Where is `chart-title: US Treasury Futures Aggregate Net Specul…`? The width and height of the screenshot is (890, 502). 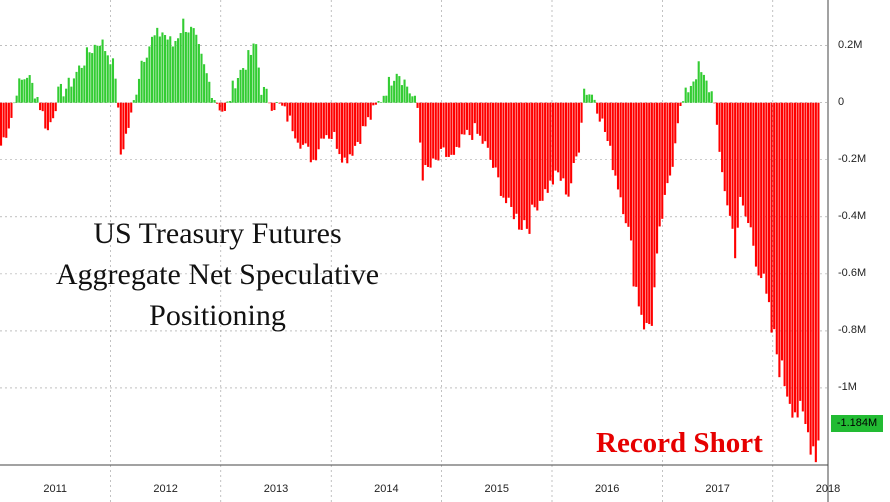 chart-title: US Treasury Futures Aggregate Net Specul… is located at coordinates (217, 274).